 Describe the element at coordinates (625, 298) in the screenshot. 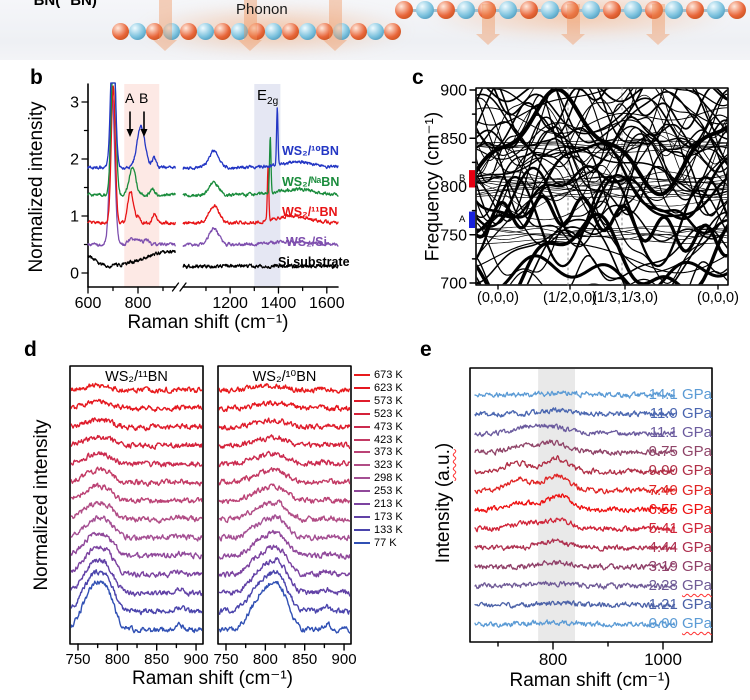

I see `k-path-label: (1/3,1/3,0)` at that location.